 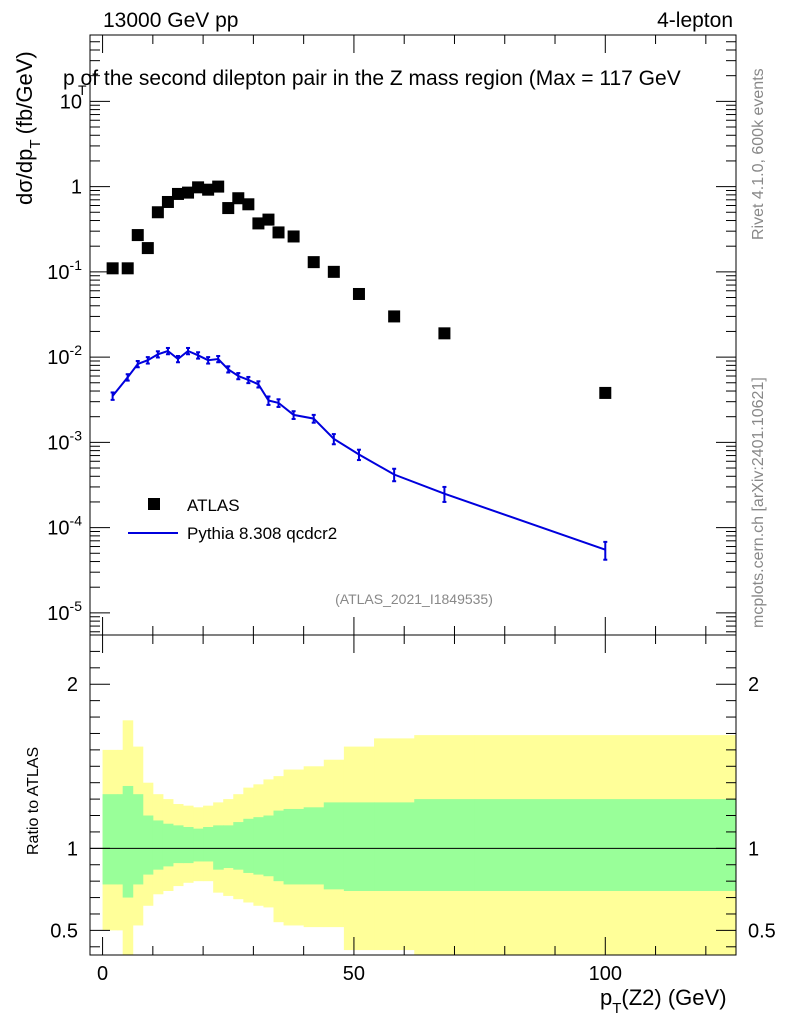 What do you see at coordinates (695, 20) in the screenshot?
I see `header-channel: 4-lepton` at bounding box center [695, 20].